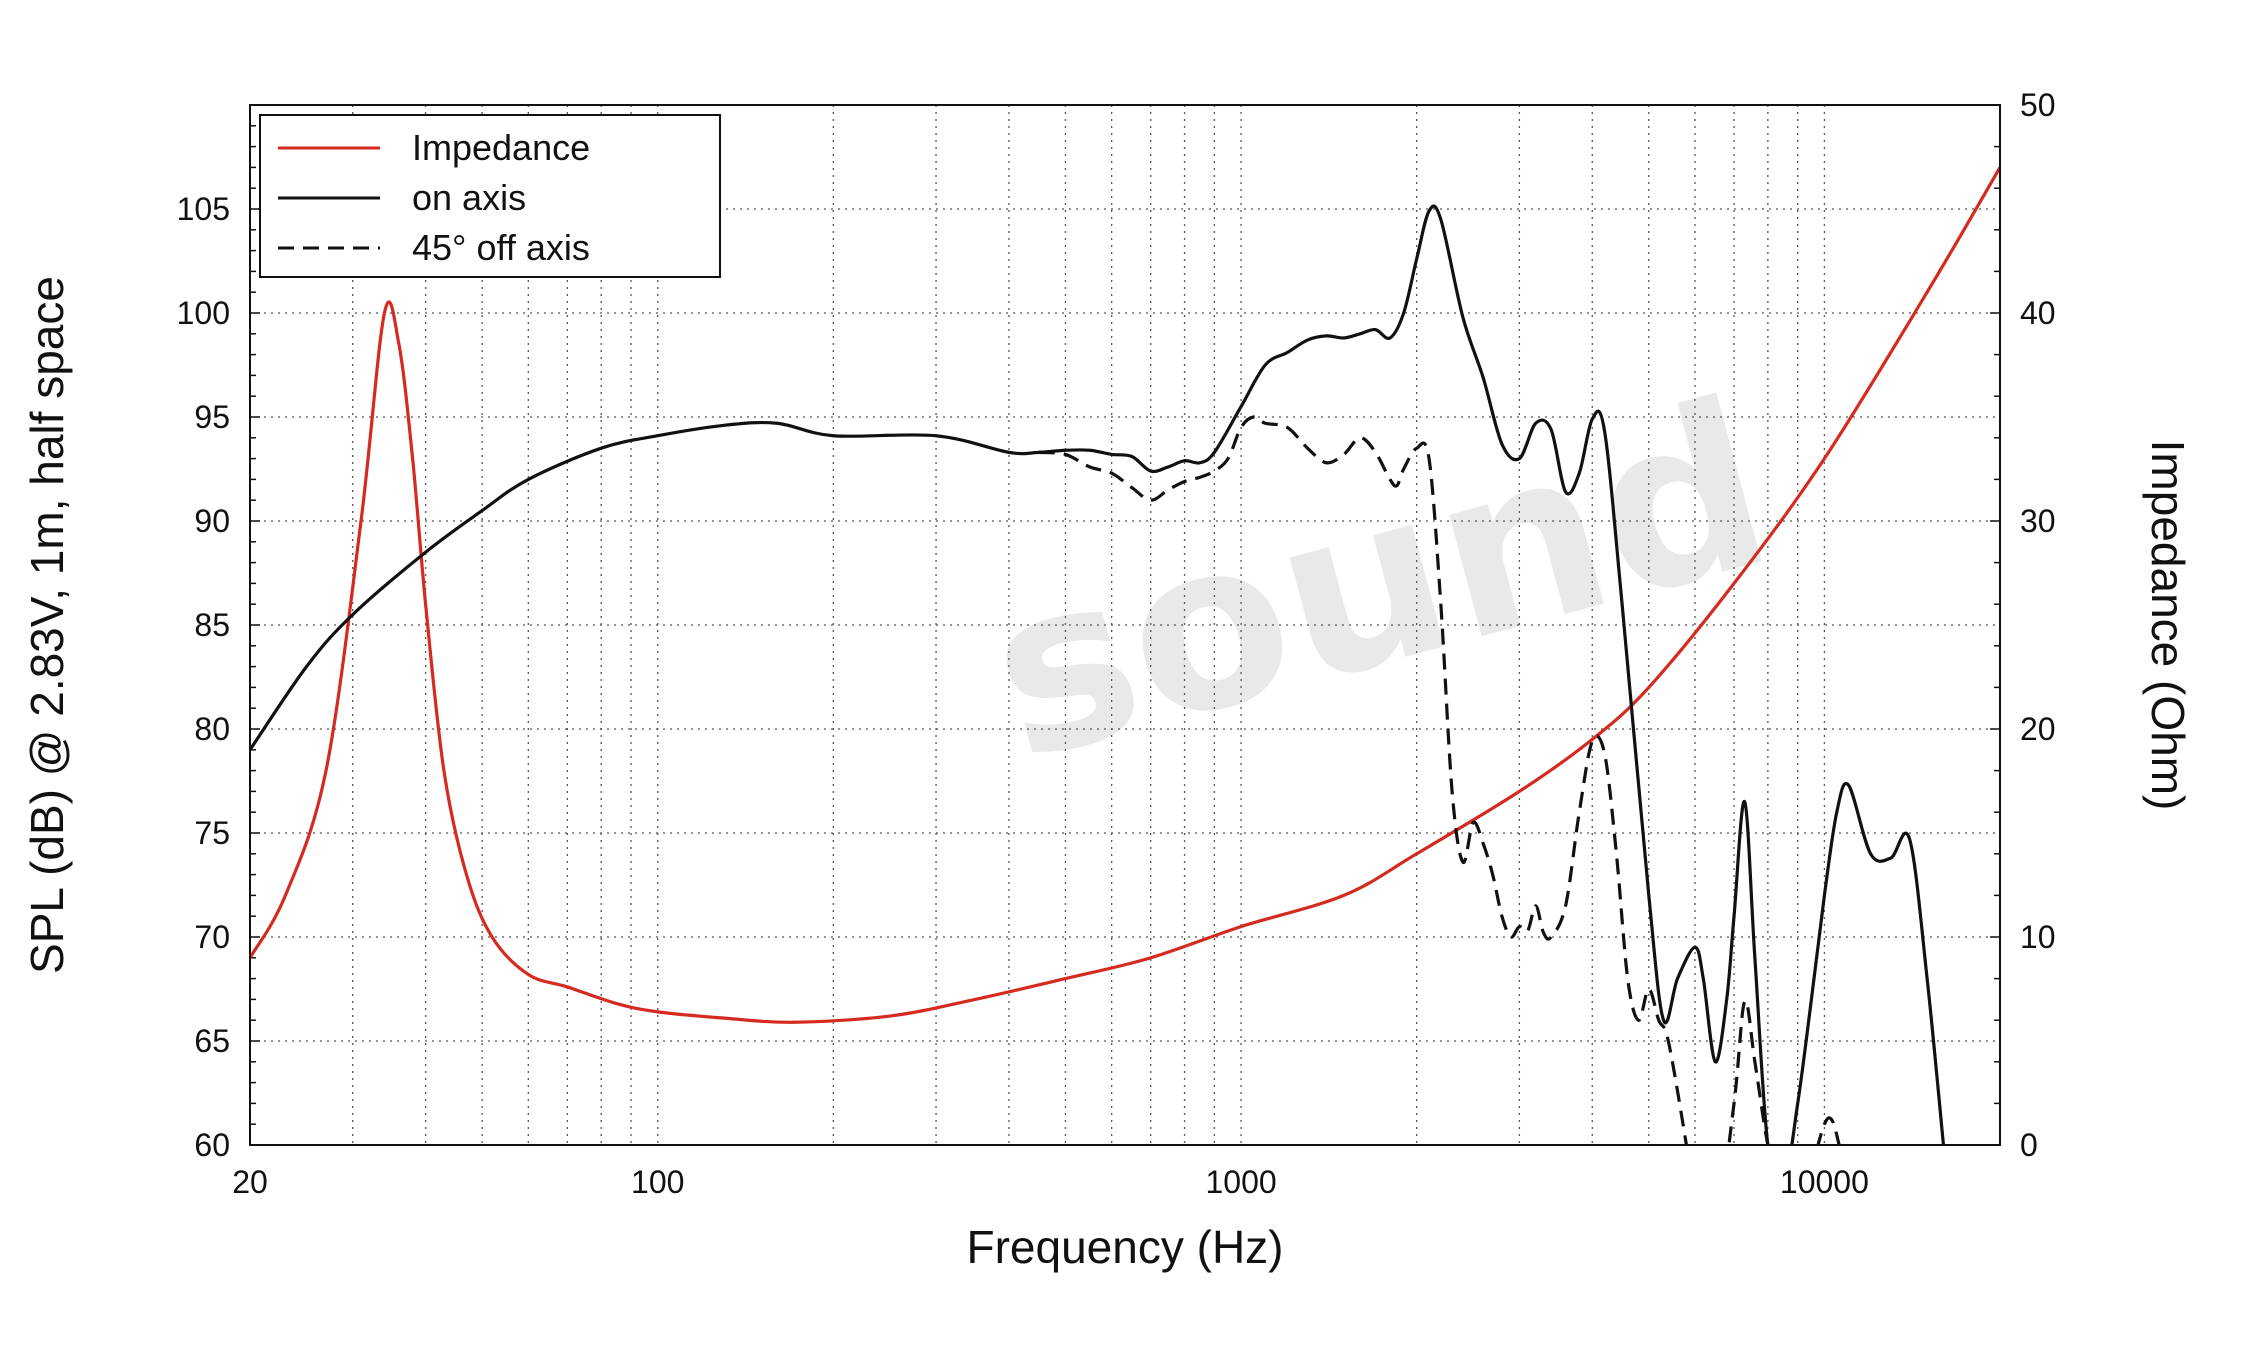 The image size is (2250, 1350). What do you see at coordinates (2038, 521) in the screenshot?
I see `y-right-tick-label: 30` at bounding box center [2038, 521].